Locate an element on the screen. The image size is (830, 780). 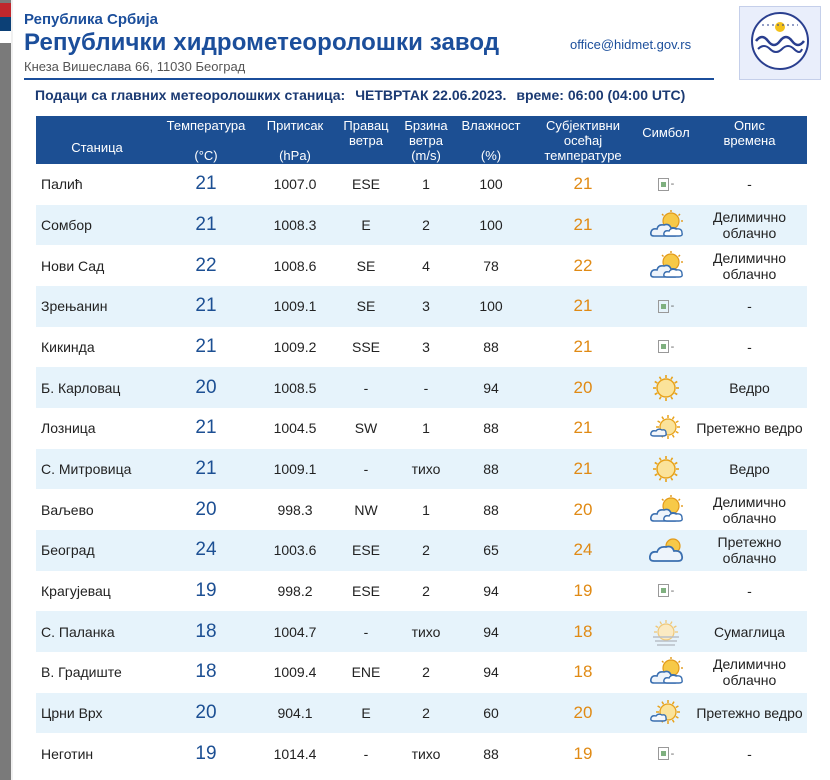
col-wind-direction: Правац ветра is located at coordinates (366, 140).